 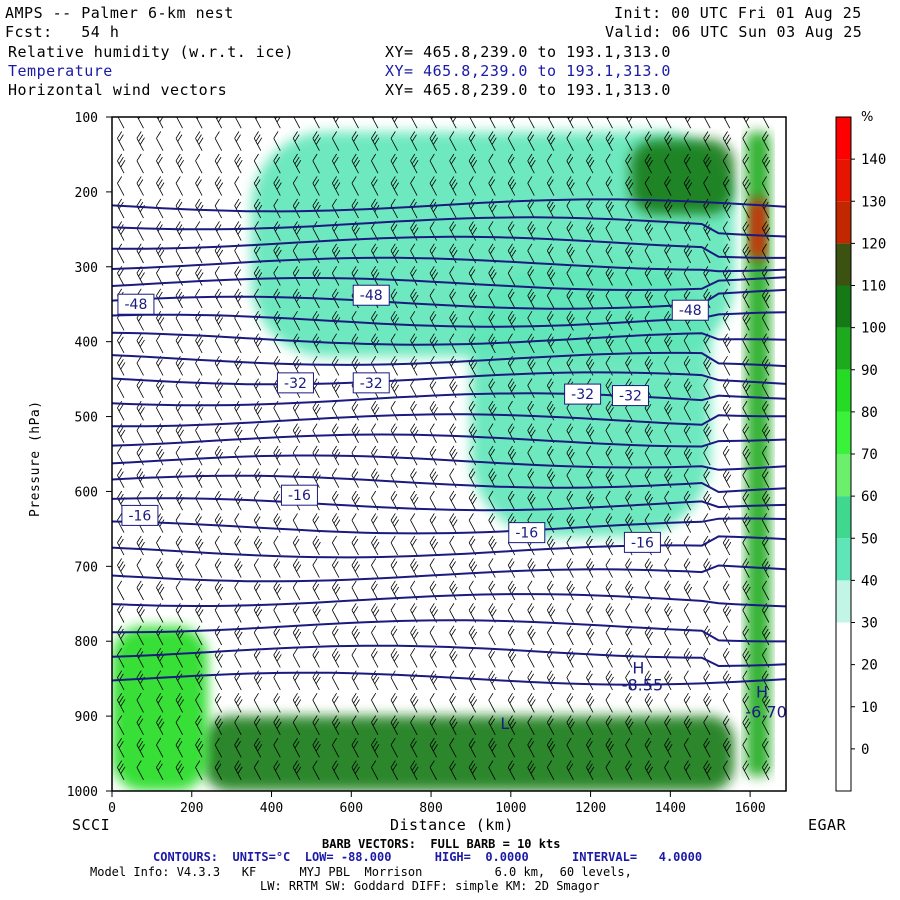 What do you see at coordinates (35, 458) in the screenshot?
I see `y-axis-label: Pressure (hPa)` at bounding box center [35, 458].